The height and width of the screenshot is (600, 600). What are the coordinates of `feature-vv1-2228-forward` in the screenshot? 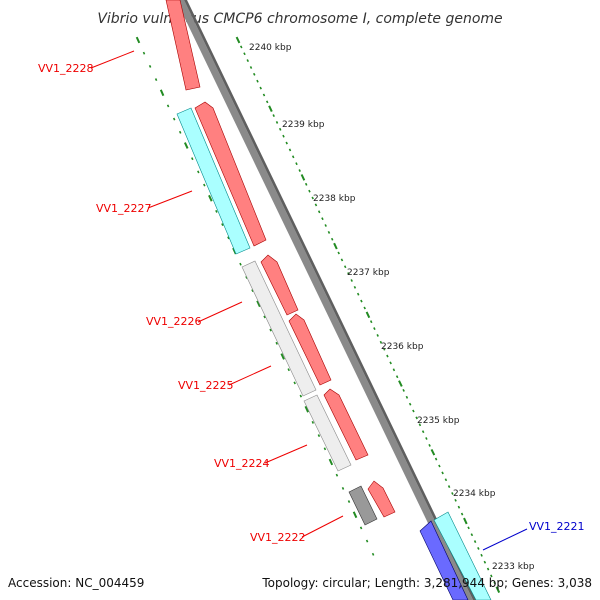 It's located at (183, 45).